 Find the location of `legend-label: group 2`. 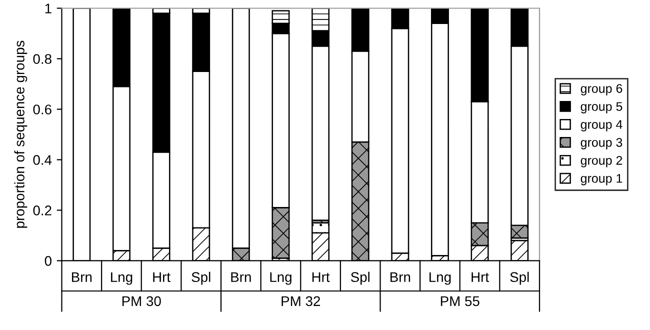

legend-label: group 2 is located at coordinates (601, 162).